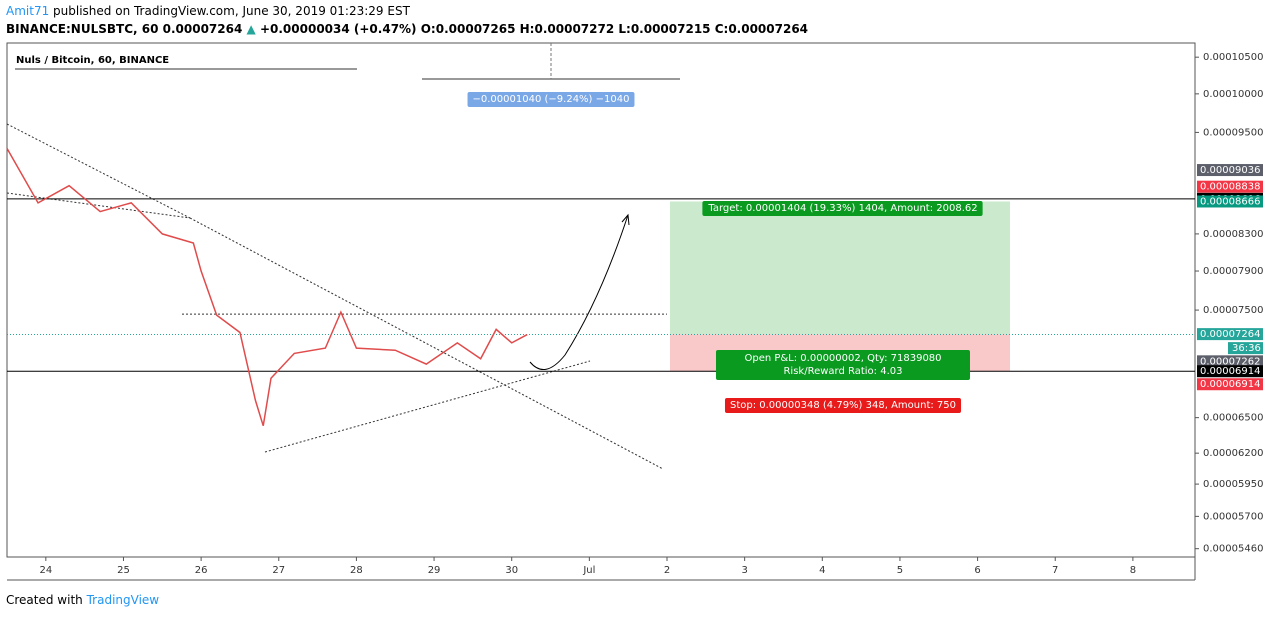  What do you see at coordinates (840, 268) in the screenshot?
I see `target-zone` at bounding box center [840, 268].